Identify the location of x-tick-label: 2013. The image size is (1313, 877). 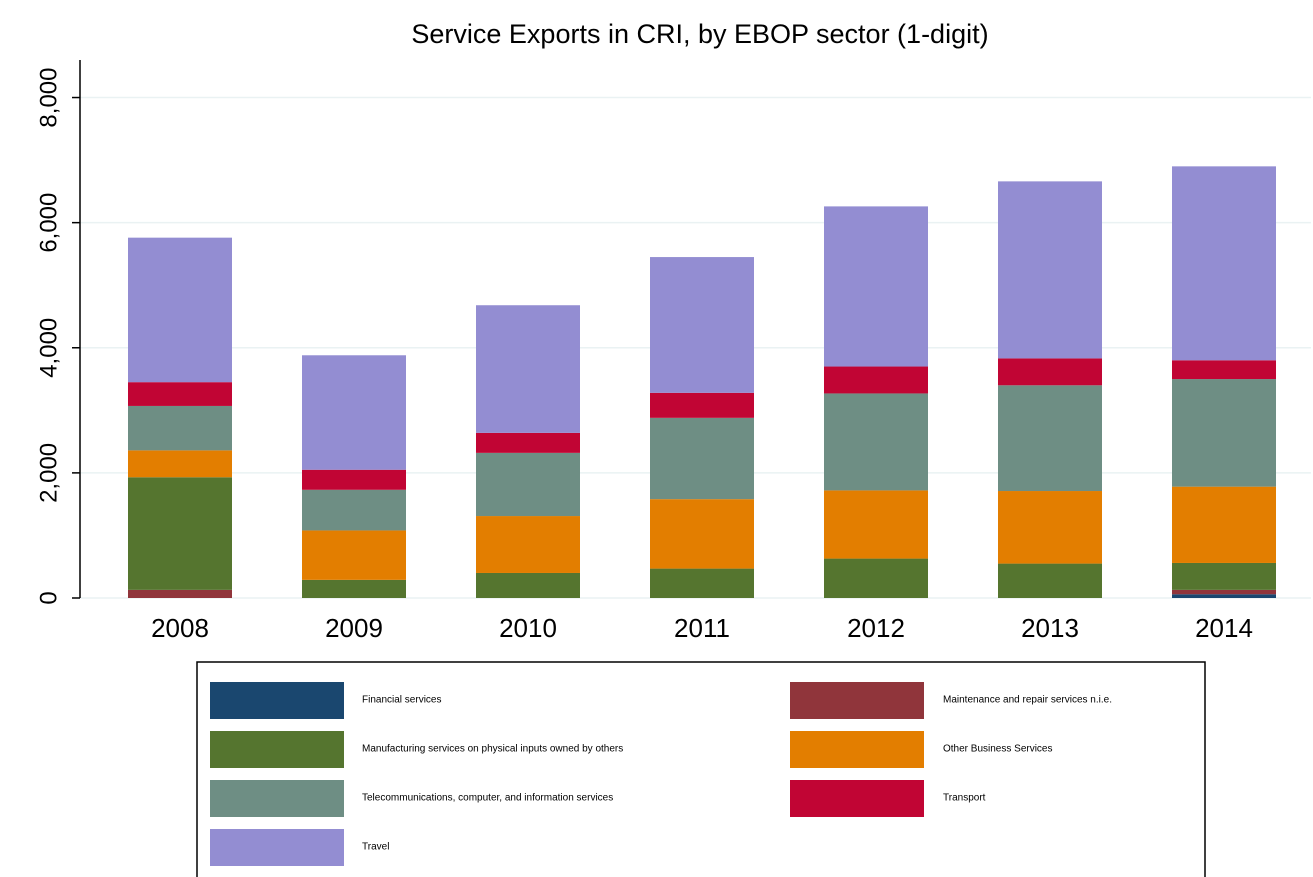
(1050, 628).